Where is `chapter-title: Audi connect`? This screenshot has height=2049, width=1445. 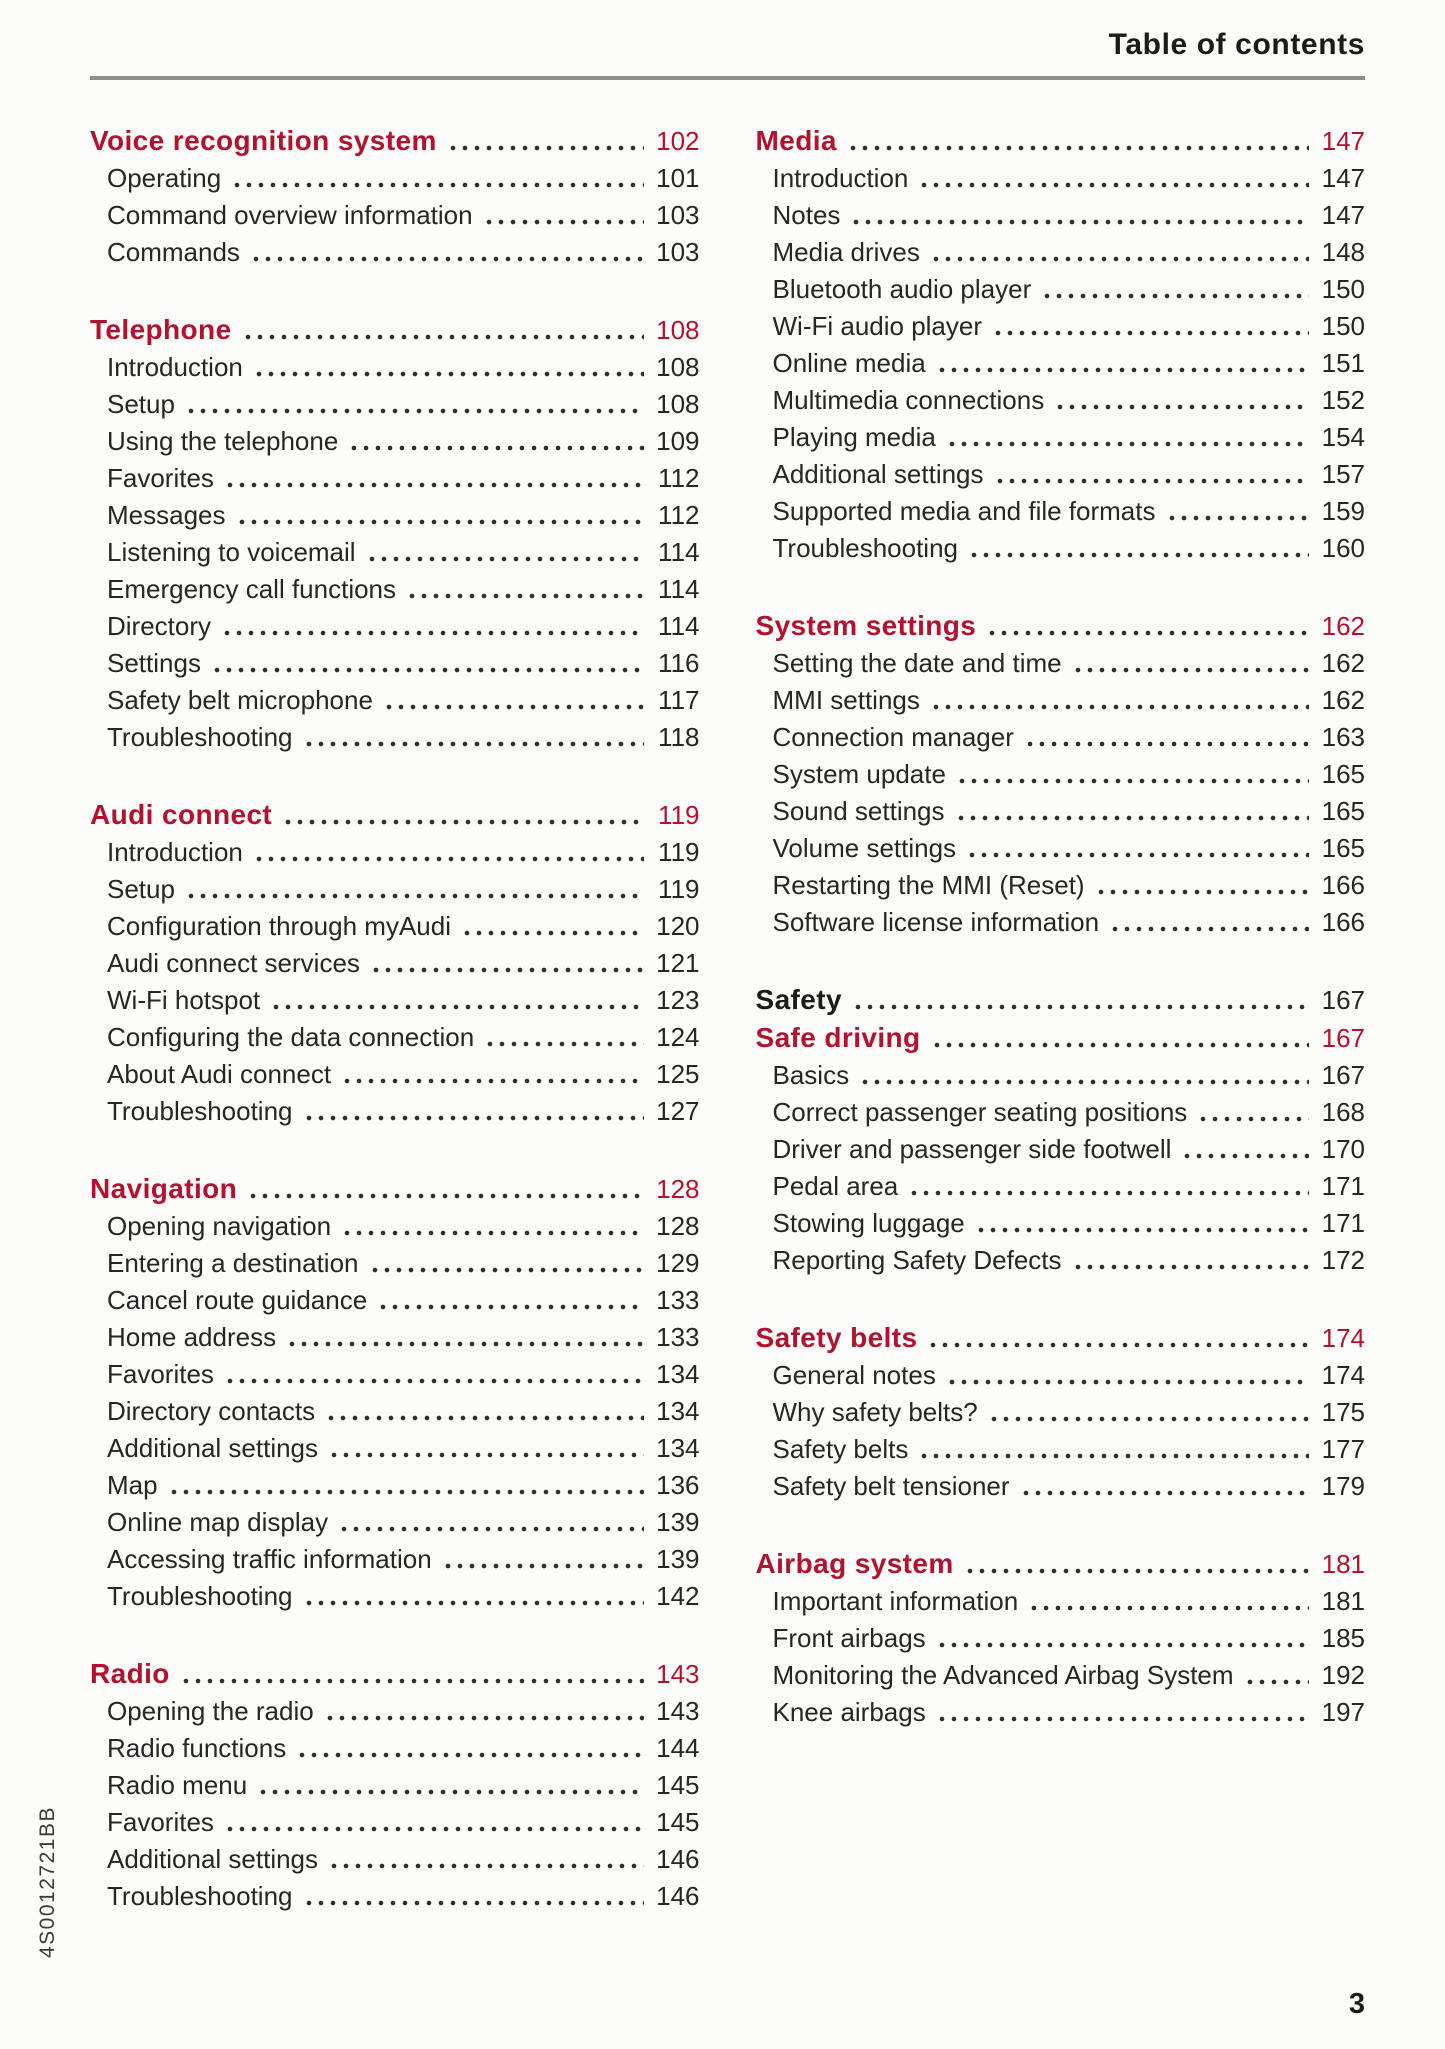
chapter-title: Audi connect is located at coordinates (181, 814).